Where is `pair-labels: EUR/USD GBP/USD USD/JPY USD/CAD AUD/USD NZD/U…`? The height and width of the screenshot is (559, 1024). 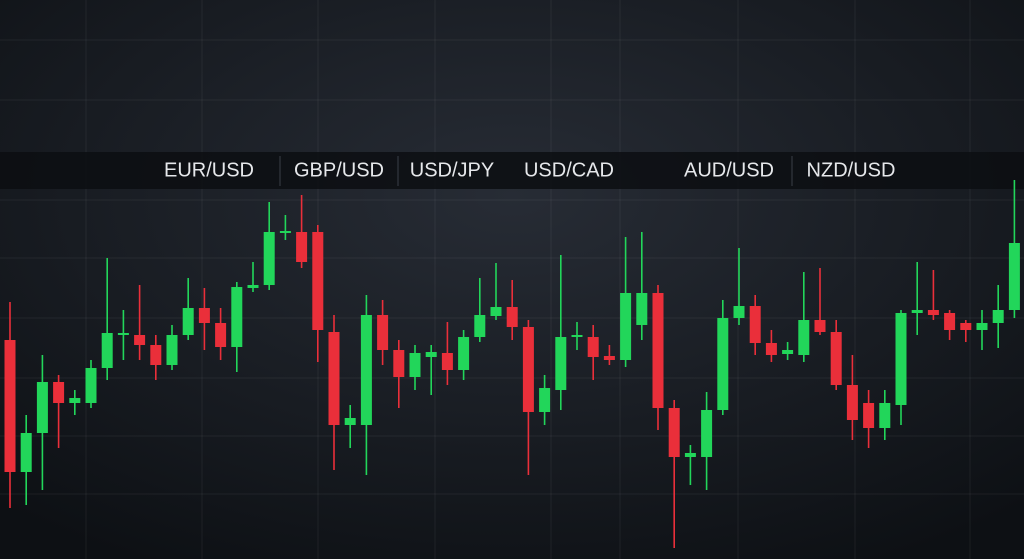 pair-labels: EUR/USD GBP/USD USD/JPY USD/CAD AUD/USD NZD/U… is located at coordinates (529, 171).